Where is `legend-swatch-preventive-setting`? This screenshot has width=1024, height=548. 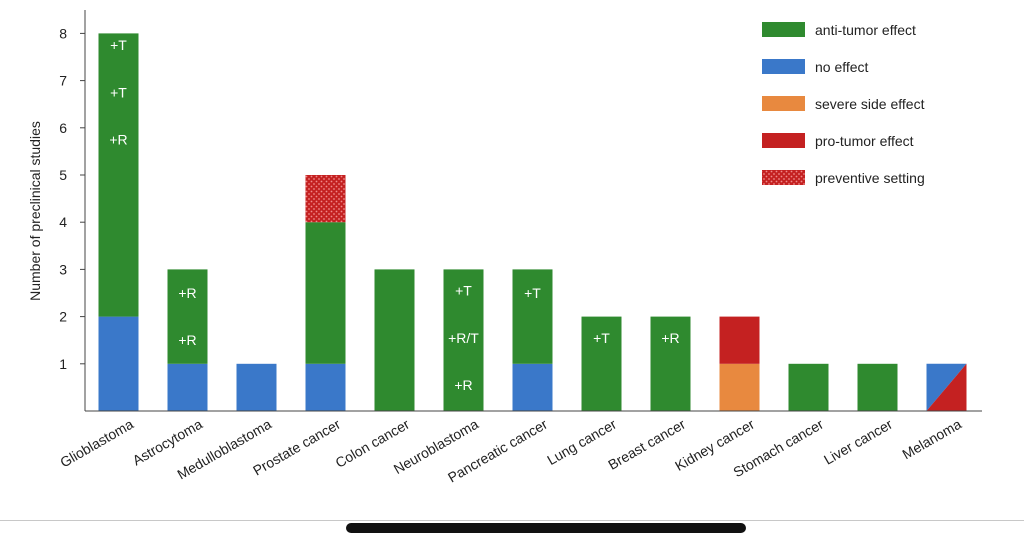
legend-swatch-preventive-setting is located at coordinates (783, 177).